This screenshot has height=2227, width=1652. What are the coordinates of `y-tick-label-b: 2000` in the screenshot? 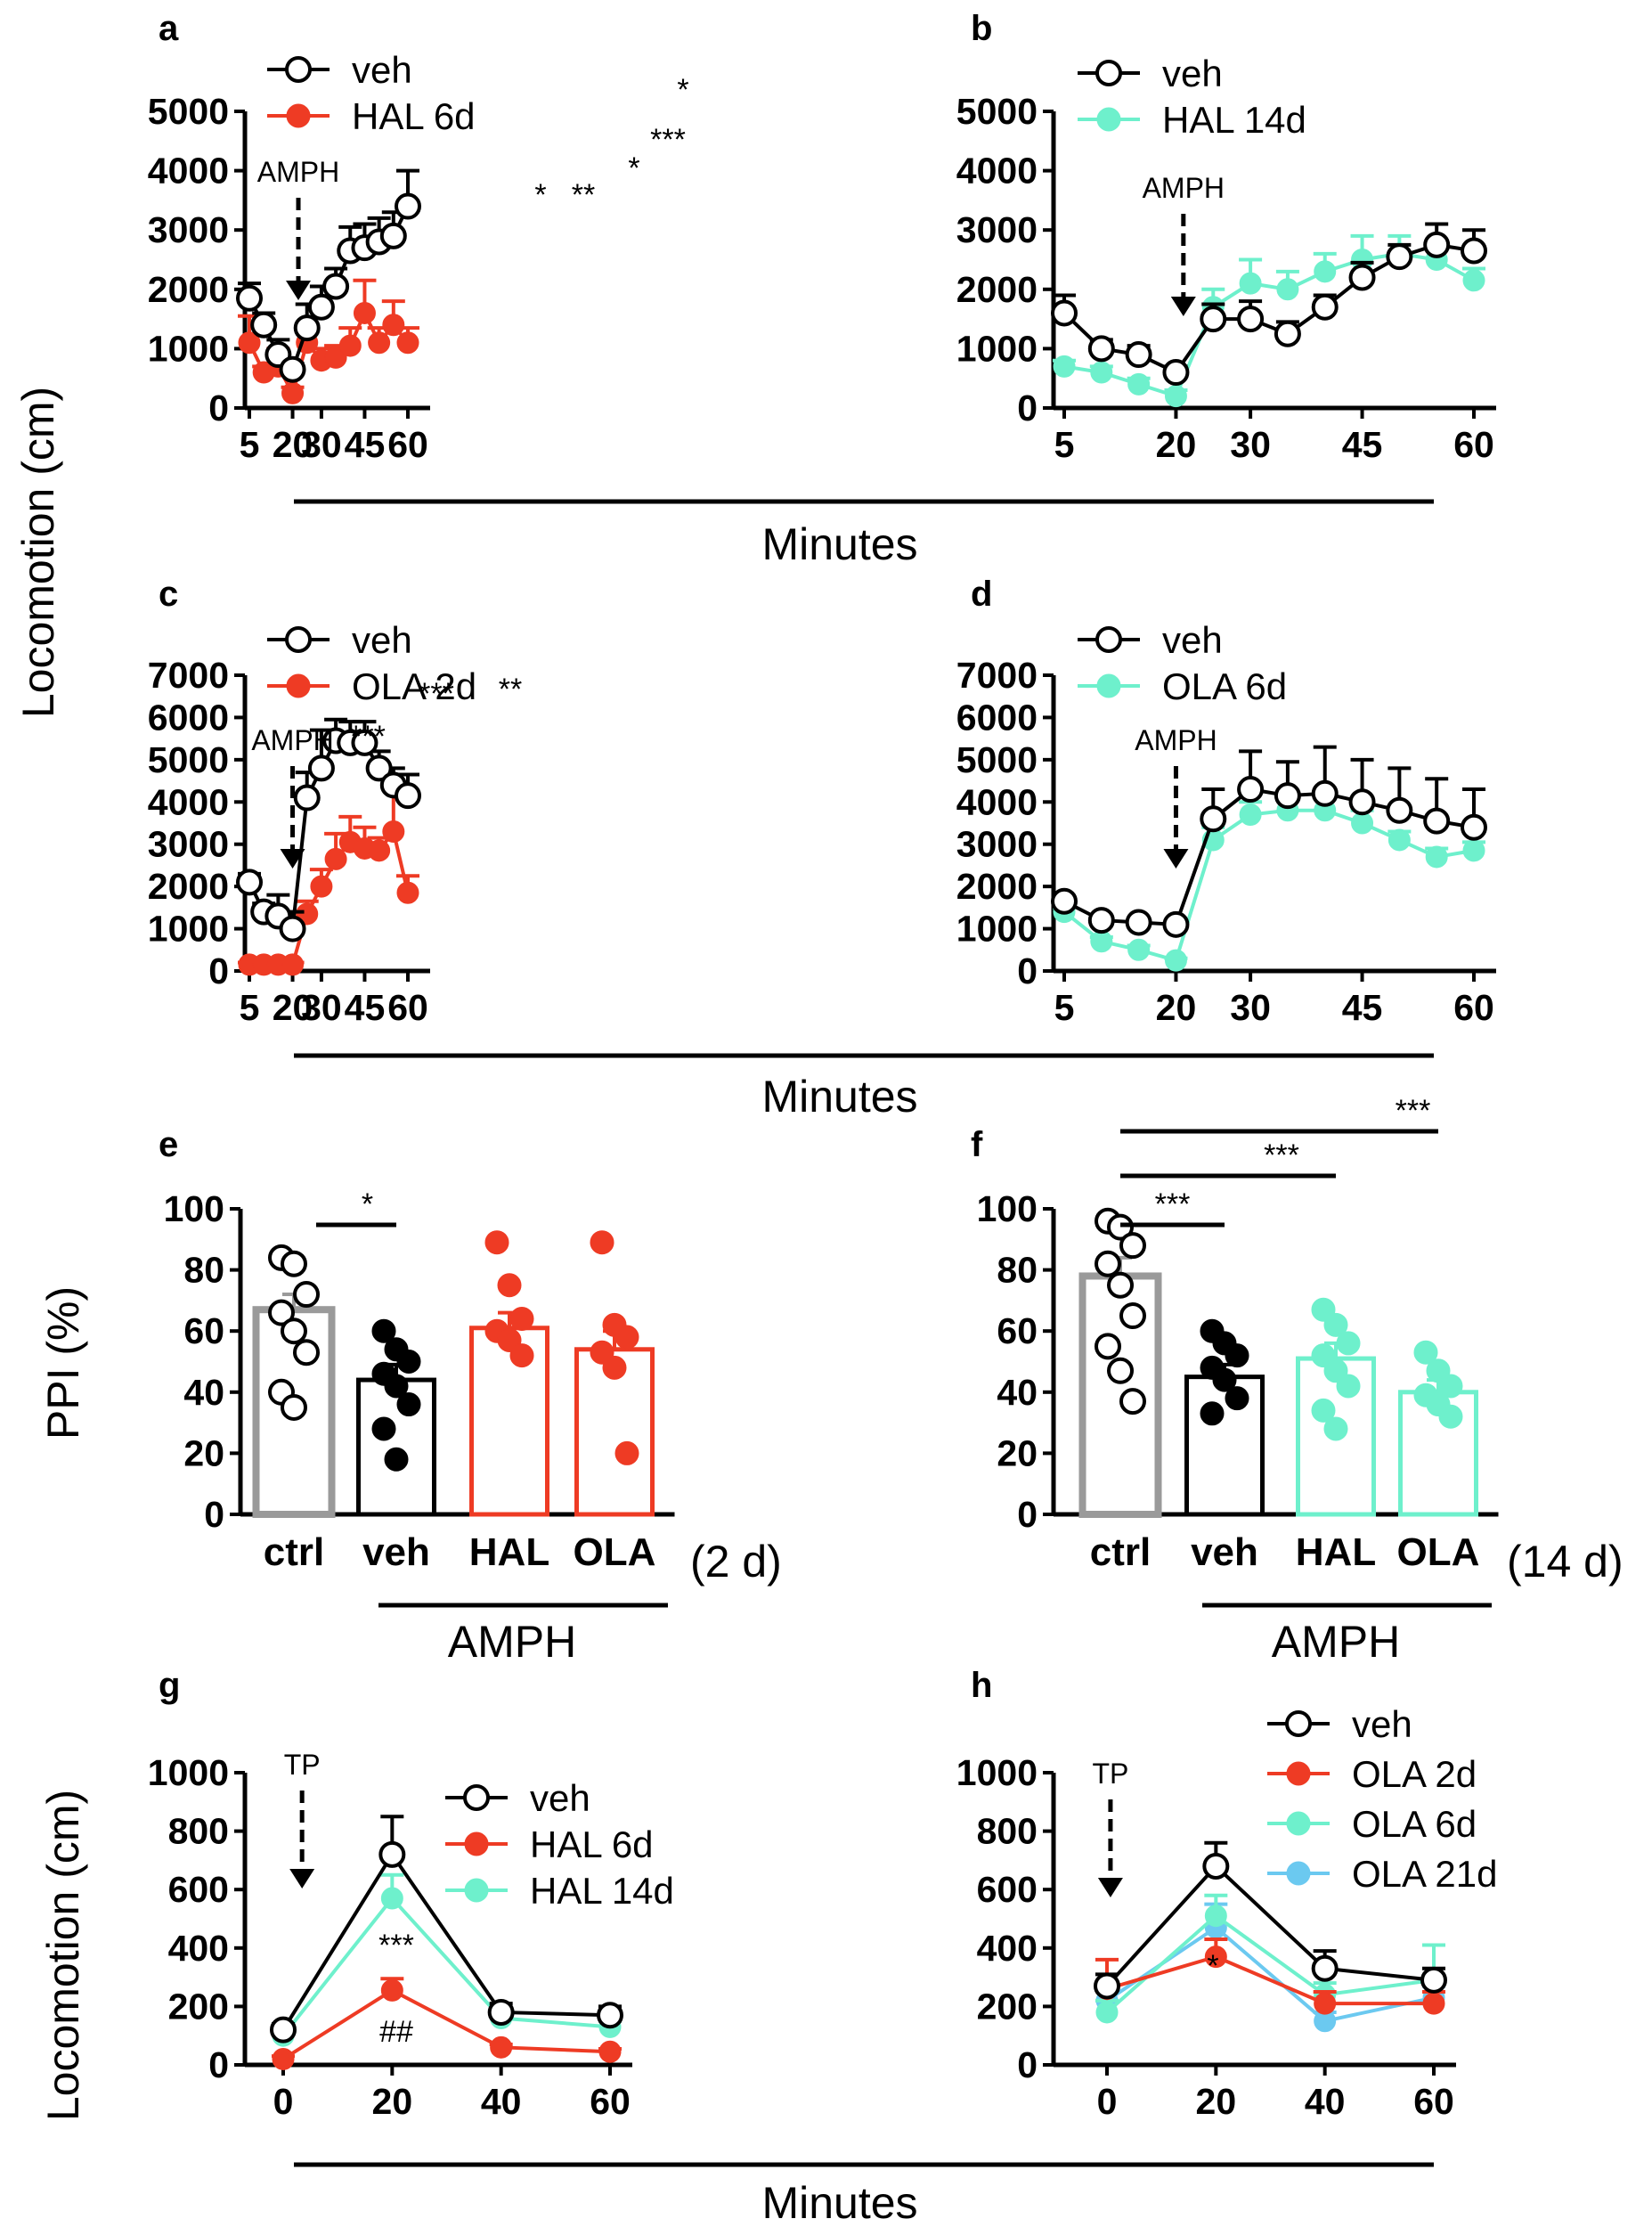 It's located at (997, 289).